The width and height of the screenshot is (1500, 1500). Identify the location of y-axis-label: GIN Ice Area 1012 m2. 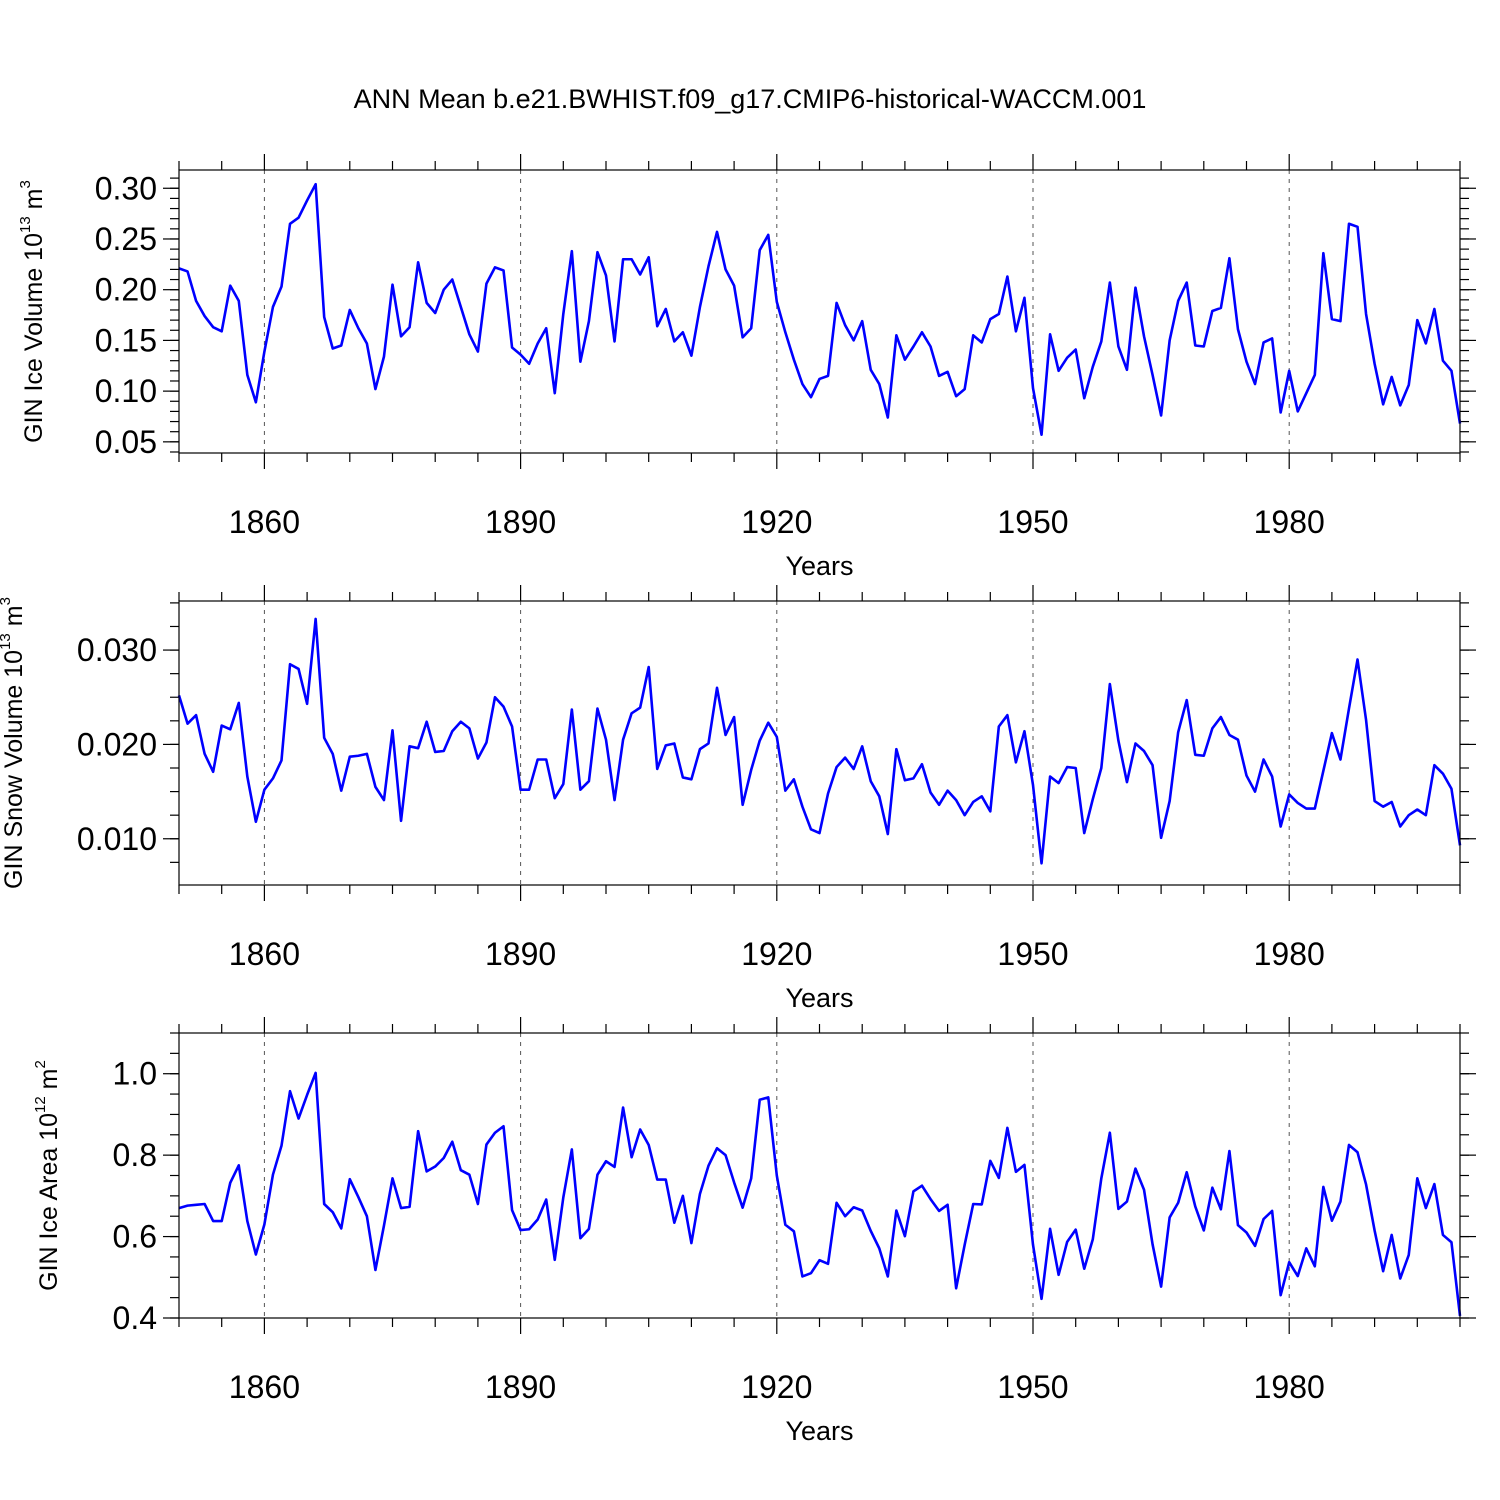
(47, 1175).